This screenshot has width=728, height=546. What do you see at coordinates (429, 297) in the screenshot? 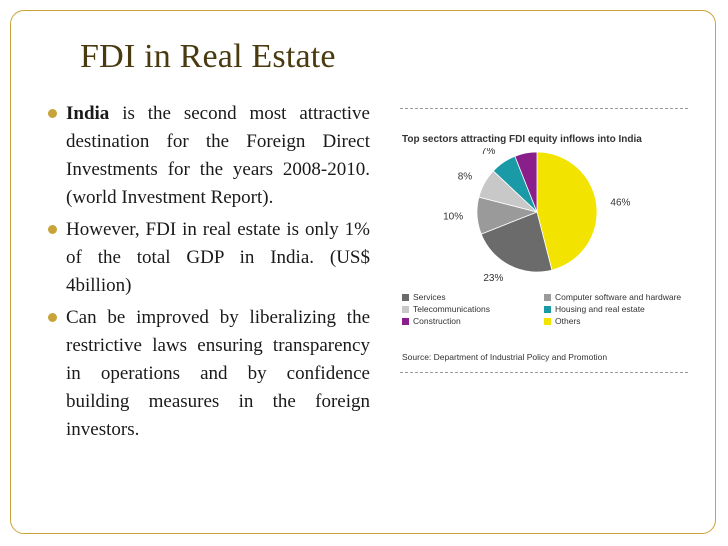
I see `legend-label: Services` at bounding box center [429, 297].